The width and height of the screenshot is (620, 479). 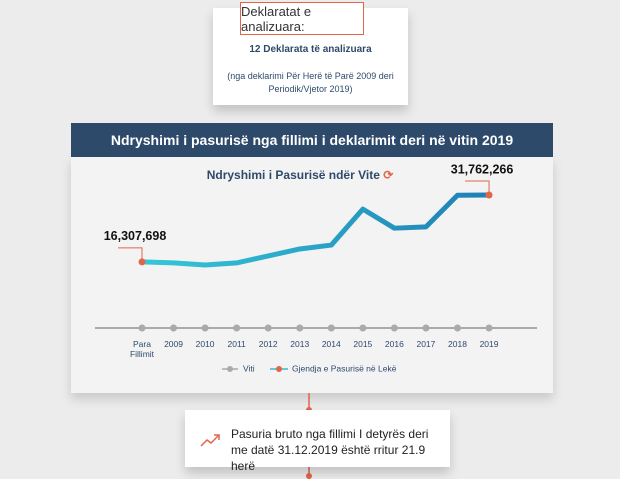 What do you see at coordinates (236, 344) in the screenshot?
I see `x-tick-label: 2011` at bounding box center [236, 344].